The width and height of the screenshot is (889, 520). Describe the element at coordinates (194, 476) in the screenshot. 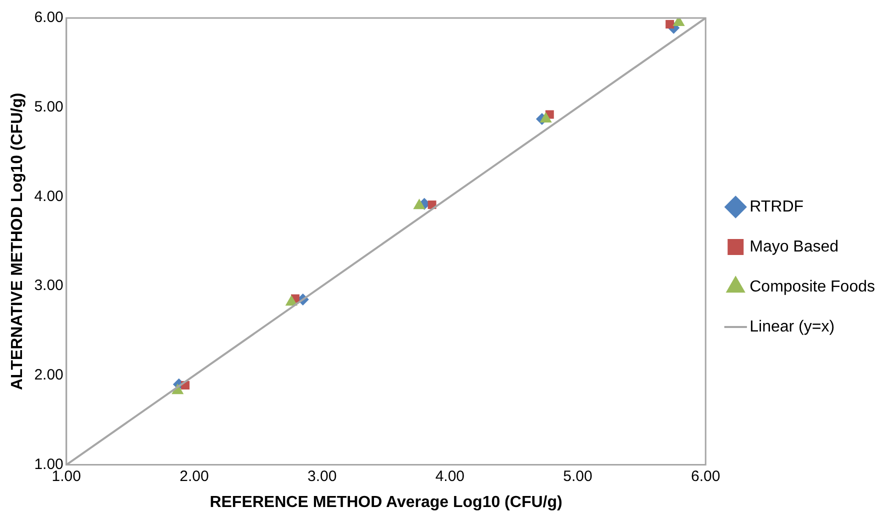

I see `x-tick-label: 2.00` at that location.